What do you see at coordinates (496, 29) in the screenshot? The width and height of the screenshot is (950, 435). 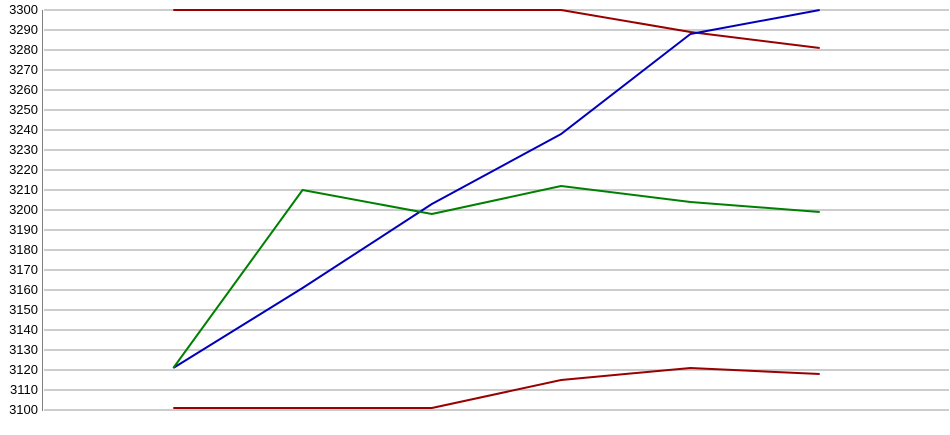 I see `series-dark-red-upper-line` at bounding box center [496, 29].